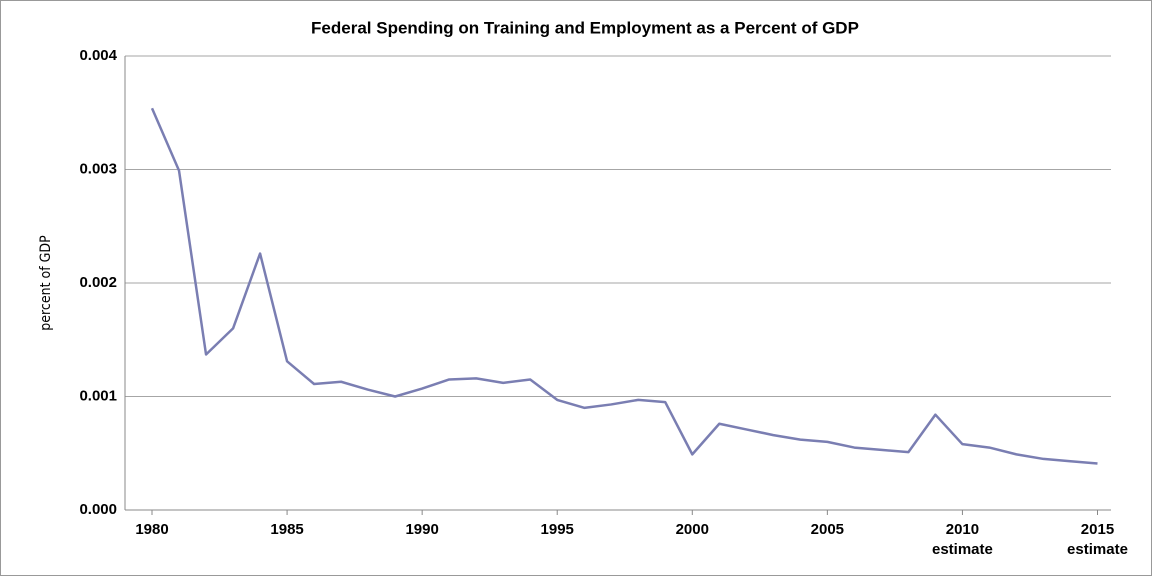  Describe the element at coordinates (1097, 539) in the screenshot. I see `x-tick-label: 2015 estimate` at that location.